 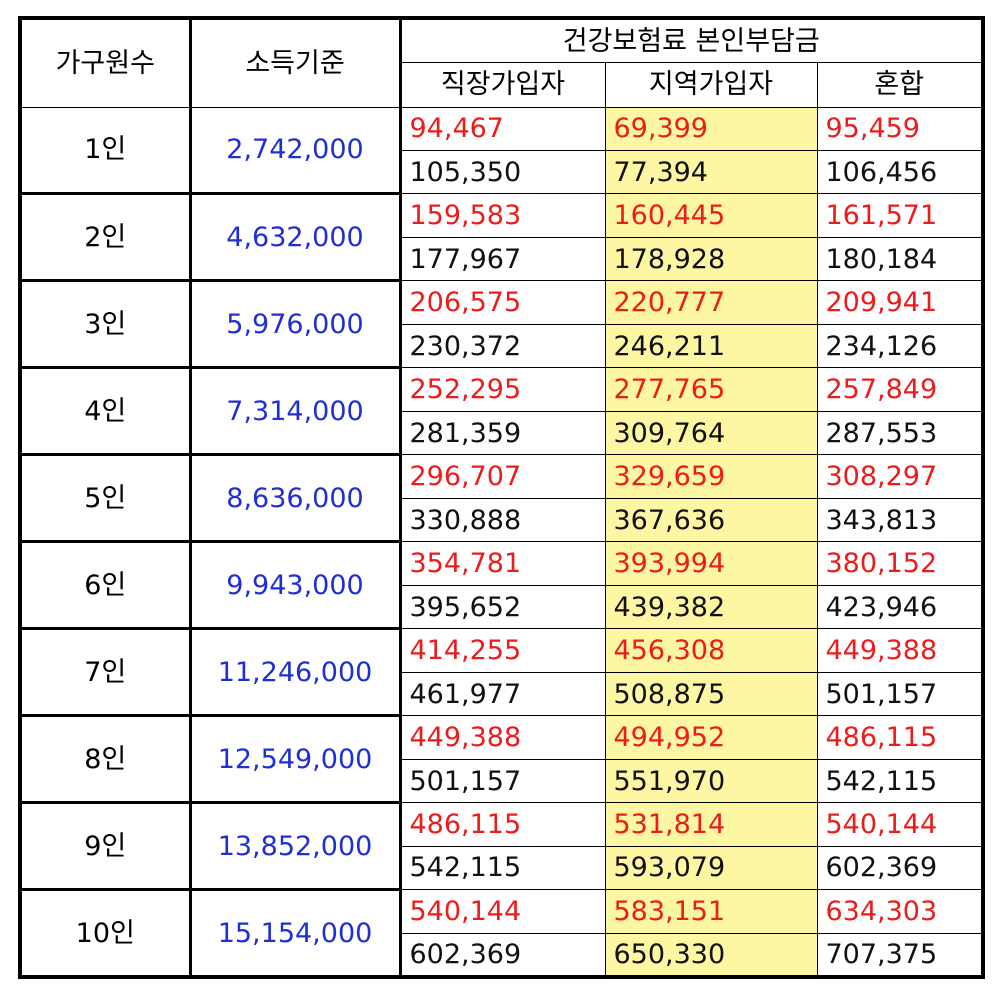 What do you see at coordinates (711, 172) in the screenshot?
I see `regional-premium-cell: 77,394` at bounding box center [711, 172].